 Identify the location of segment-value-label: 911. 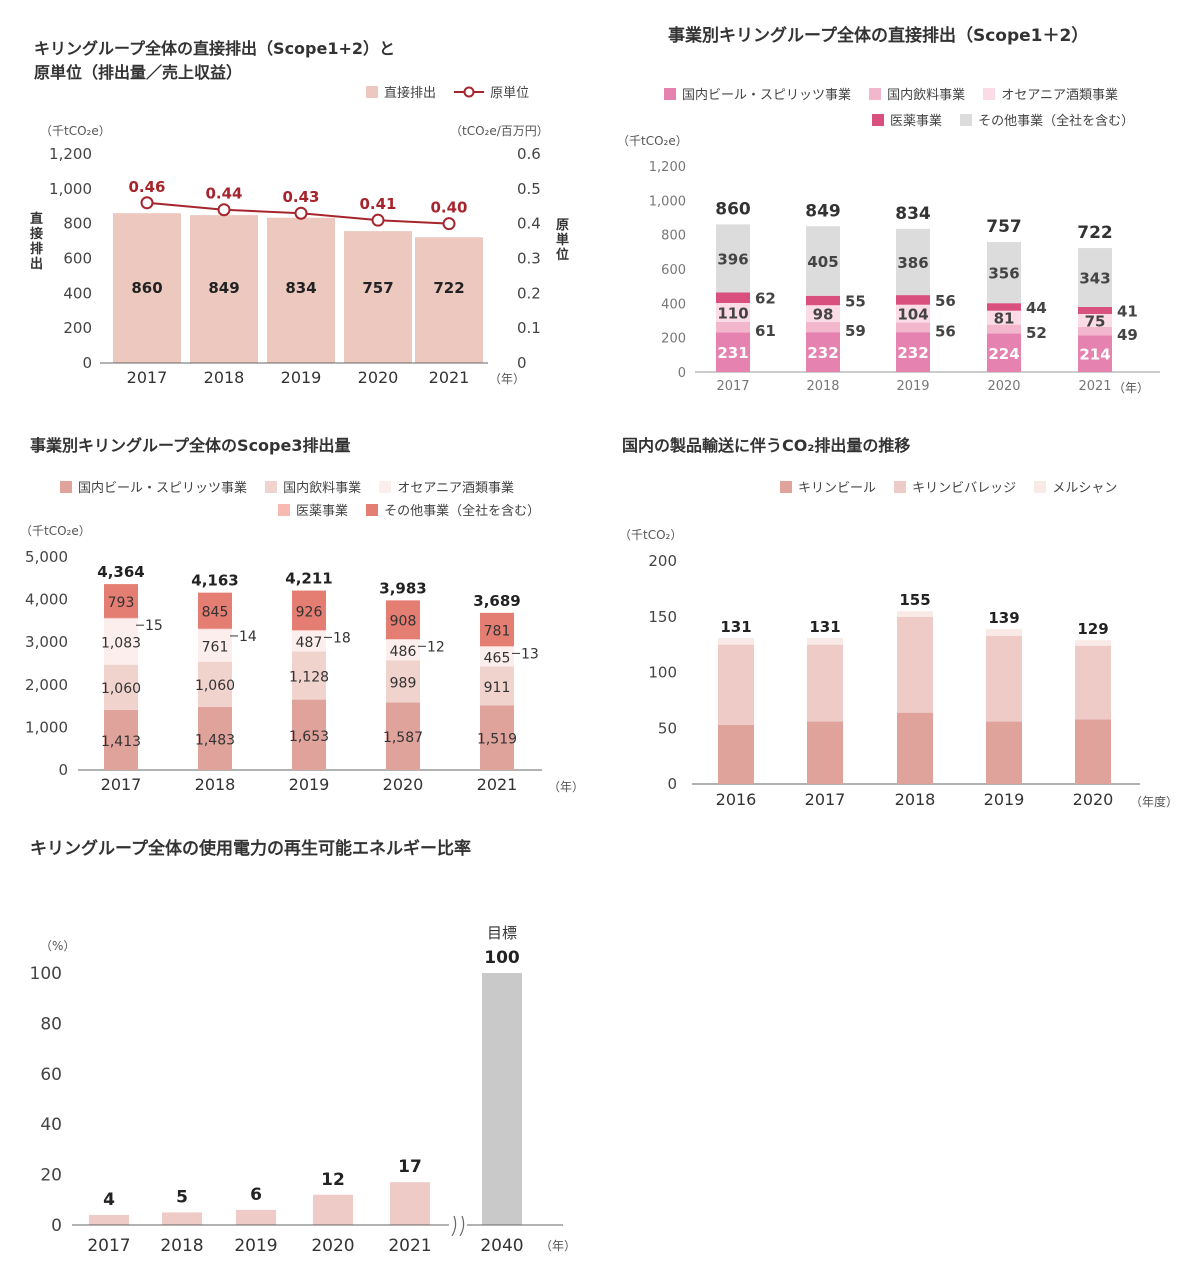
(497, 688).